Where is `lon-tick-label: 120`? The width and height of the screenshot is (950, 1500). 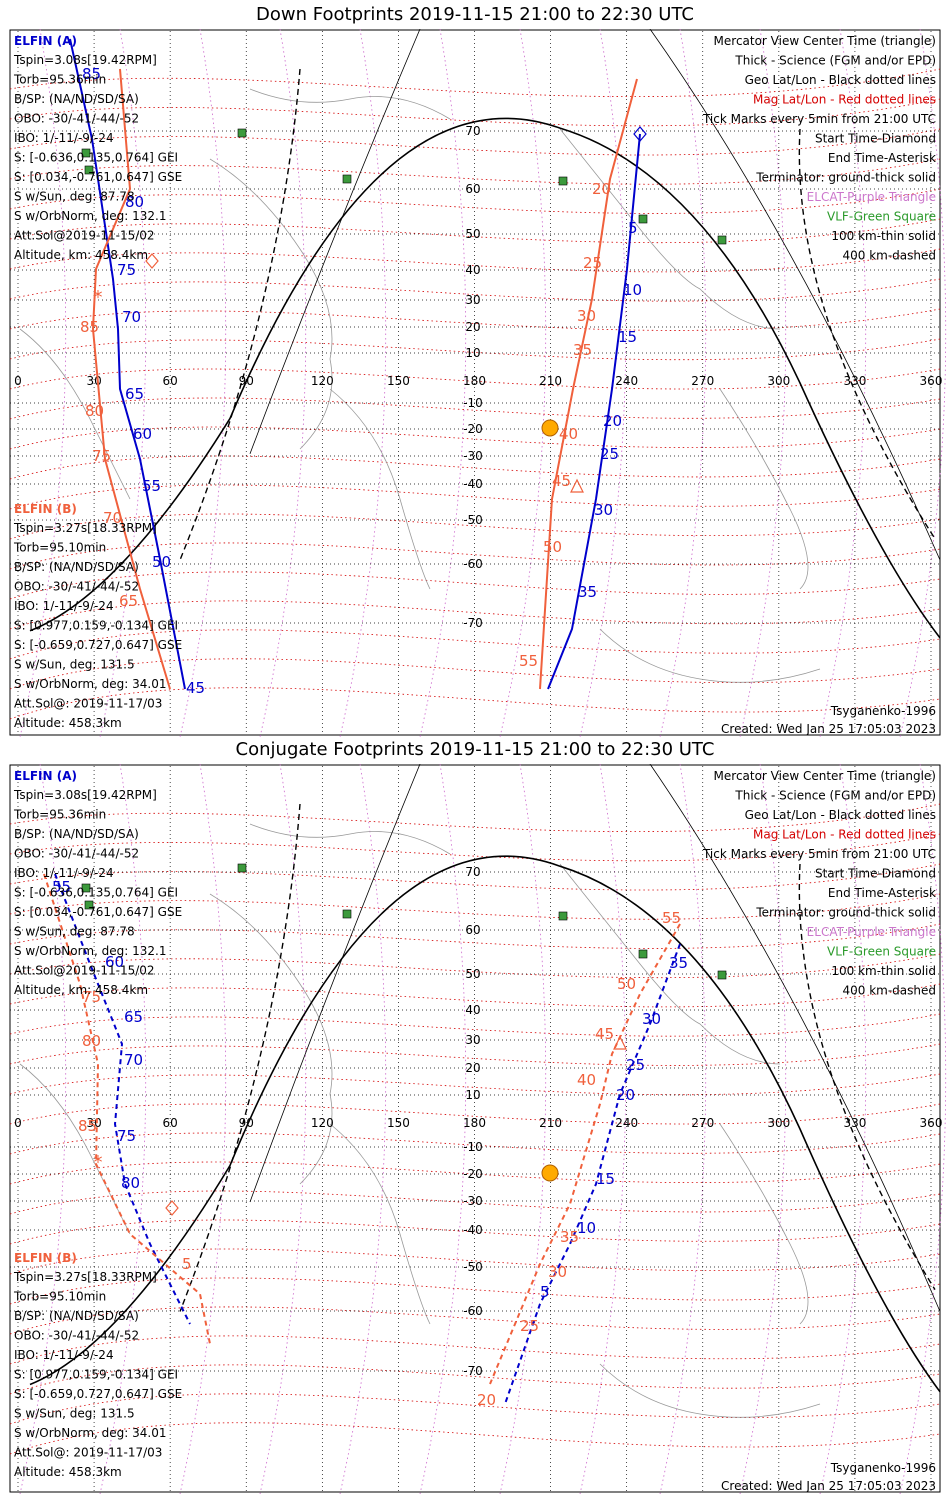
lon-tick-label: 120 is located at coordinates (322, 1123).